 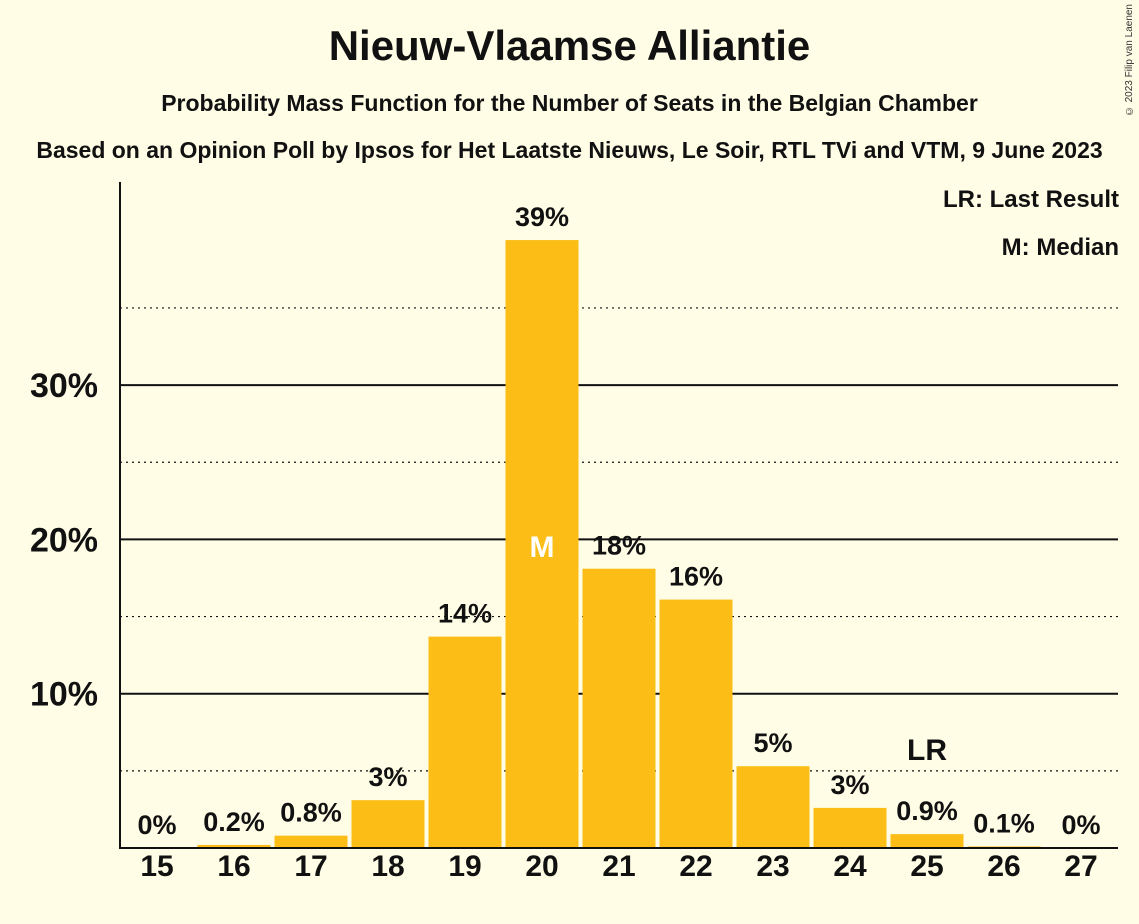 What do you see at coordinates (387, 866) in the screenshot?
I see `x-tick-label: 18` at bounding box center [387, 866].